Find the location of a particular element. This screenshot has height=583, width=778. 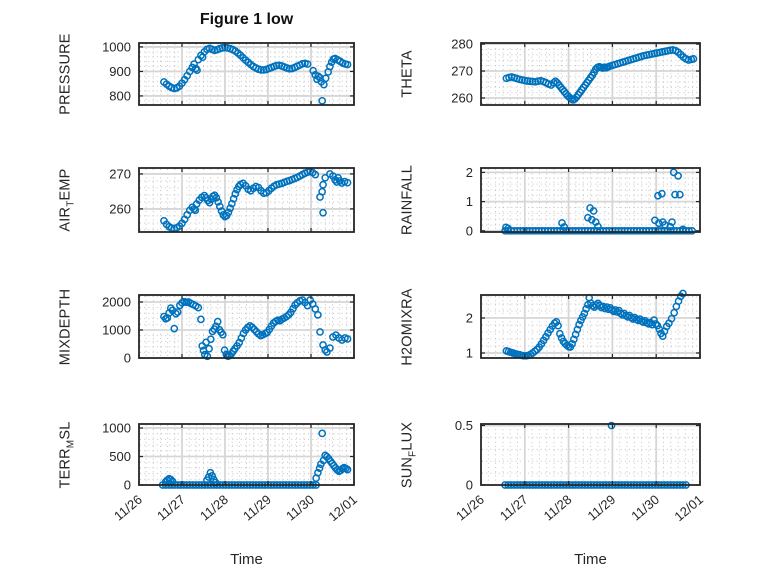

subplot-air-temp: AIRTEMP 260 270 is located at coordinates (206, 199).